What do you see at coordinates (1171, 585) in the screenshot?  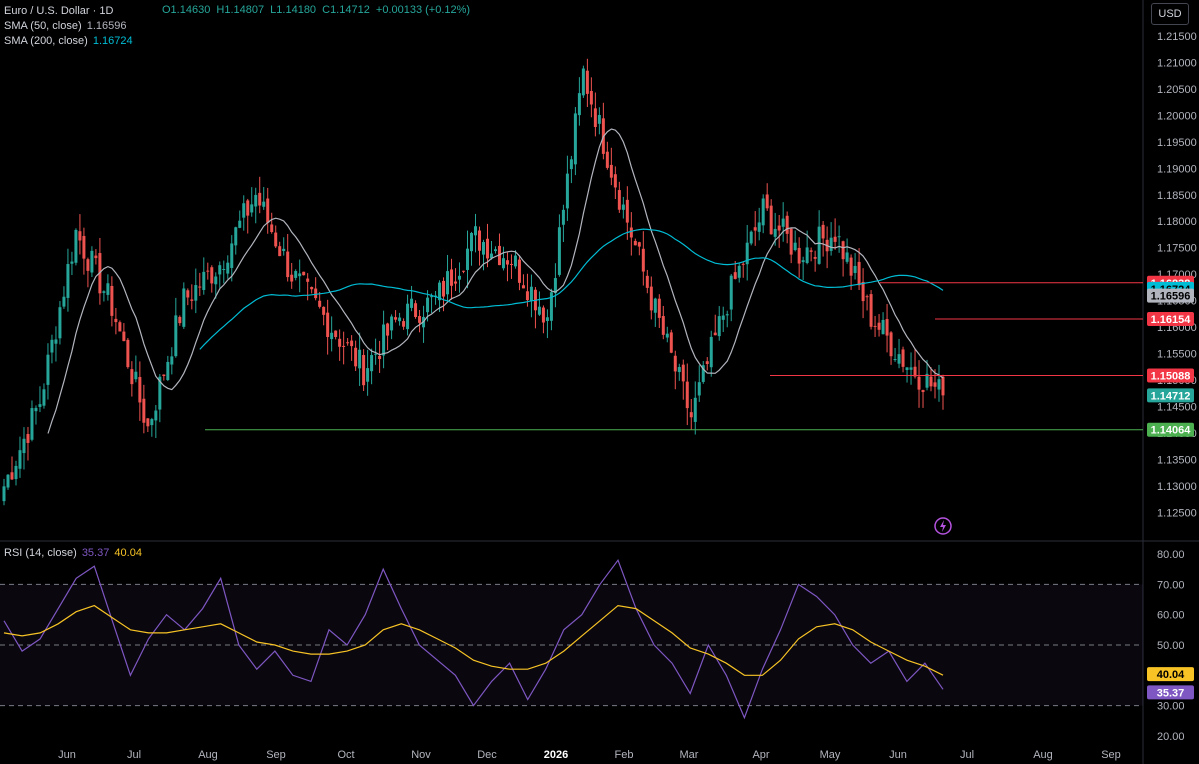 I see `rsi-tick-label: 70.00` at bounding box center [1171, 585].